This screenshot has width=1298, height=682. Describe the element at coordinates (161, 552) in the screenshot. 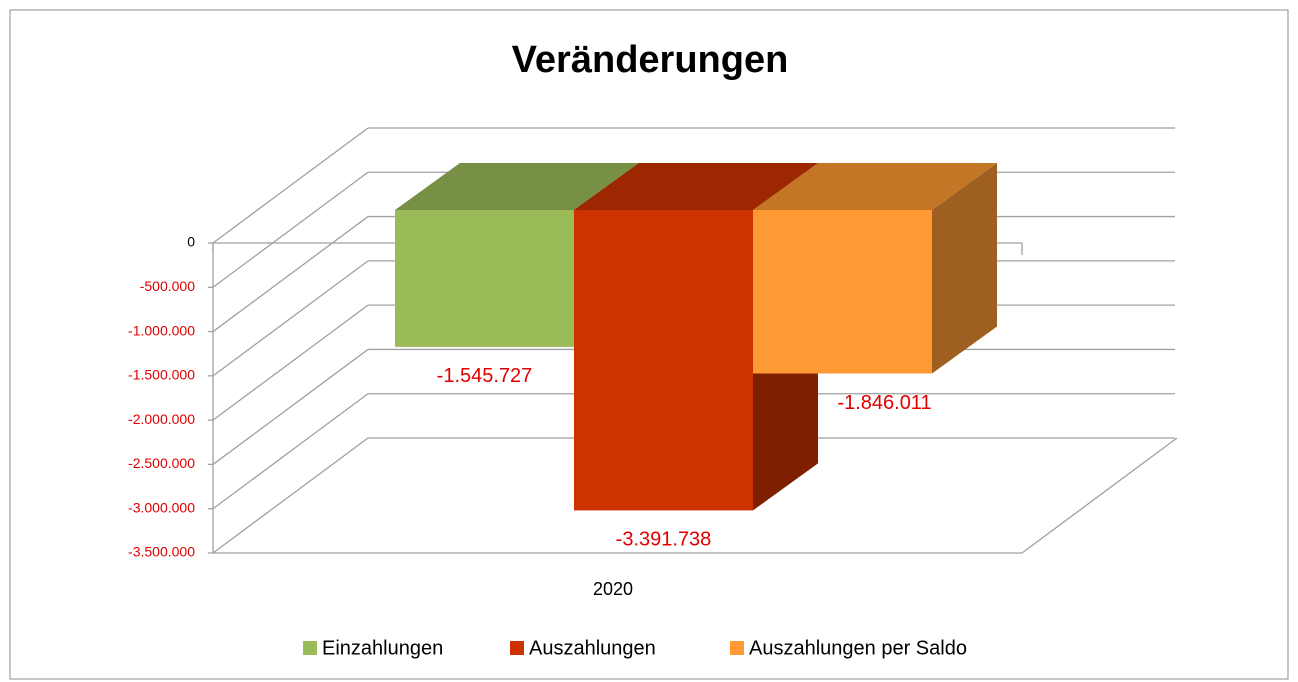

I see `y-tick-label: -3.500.000` at that location.